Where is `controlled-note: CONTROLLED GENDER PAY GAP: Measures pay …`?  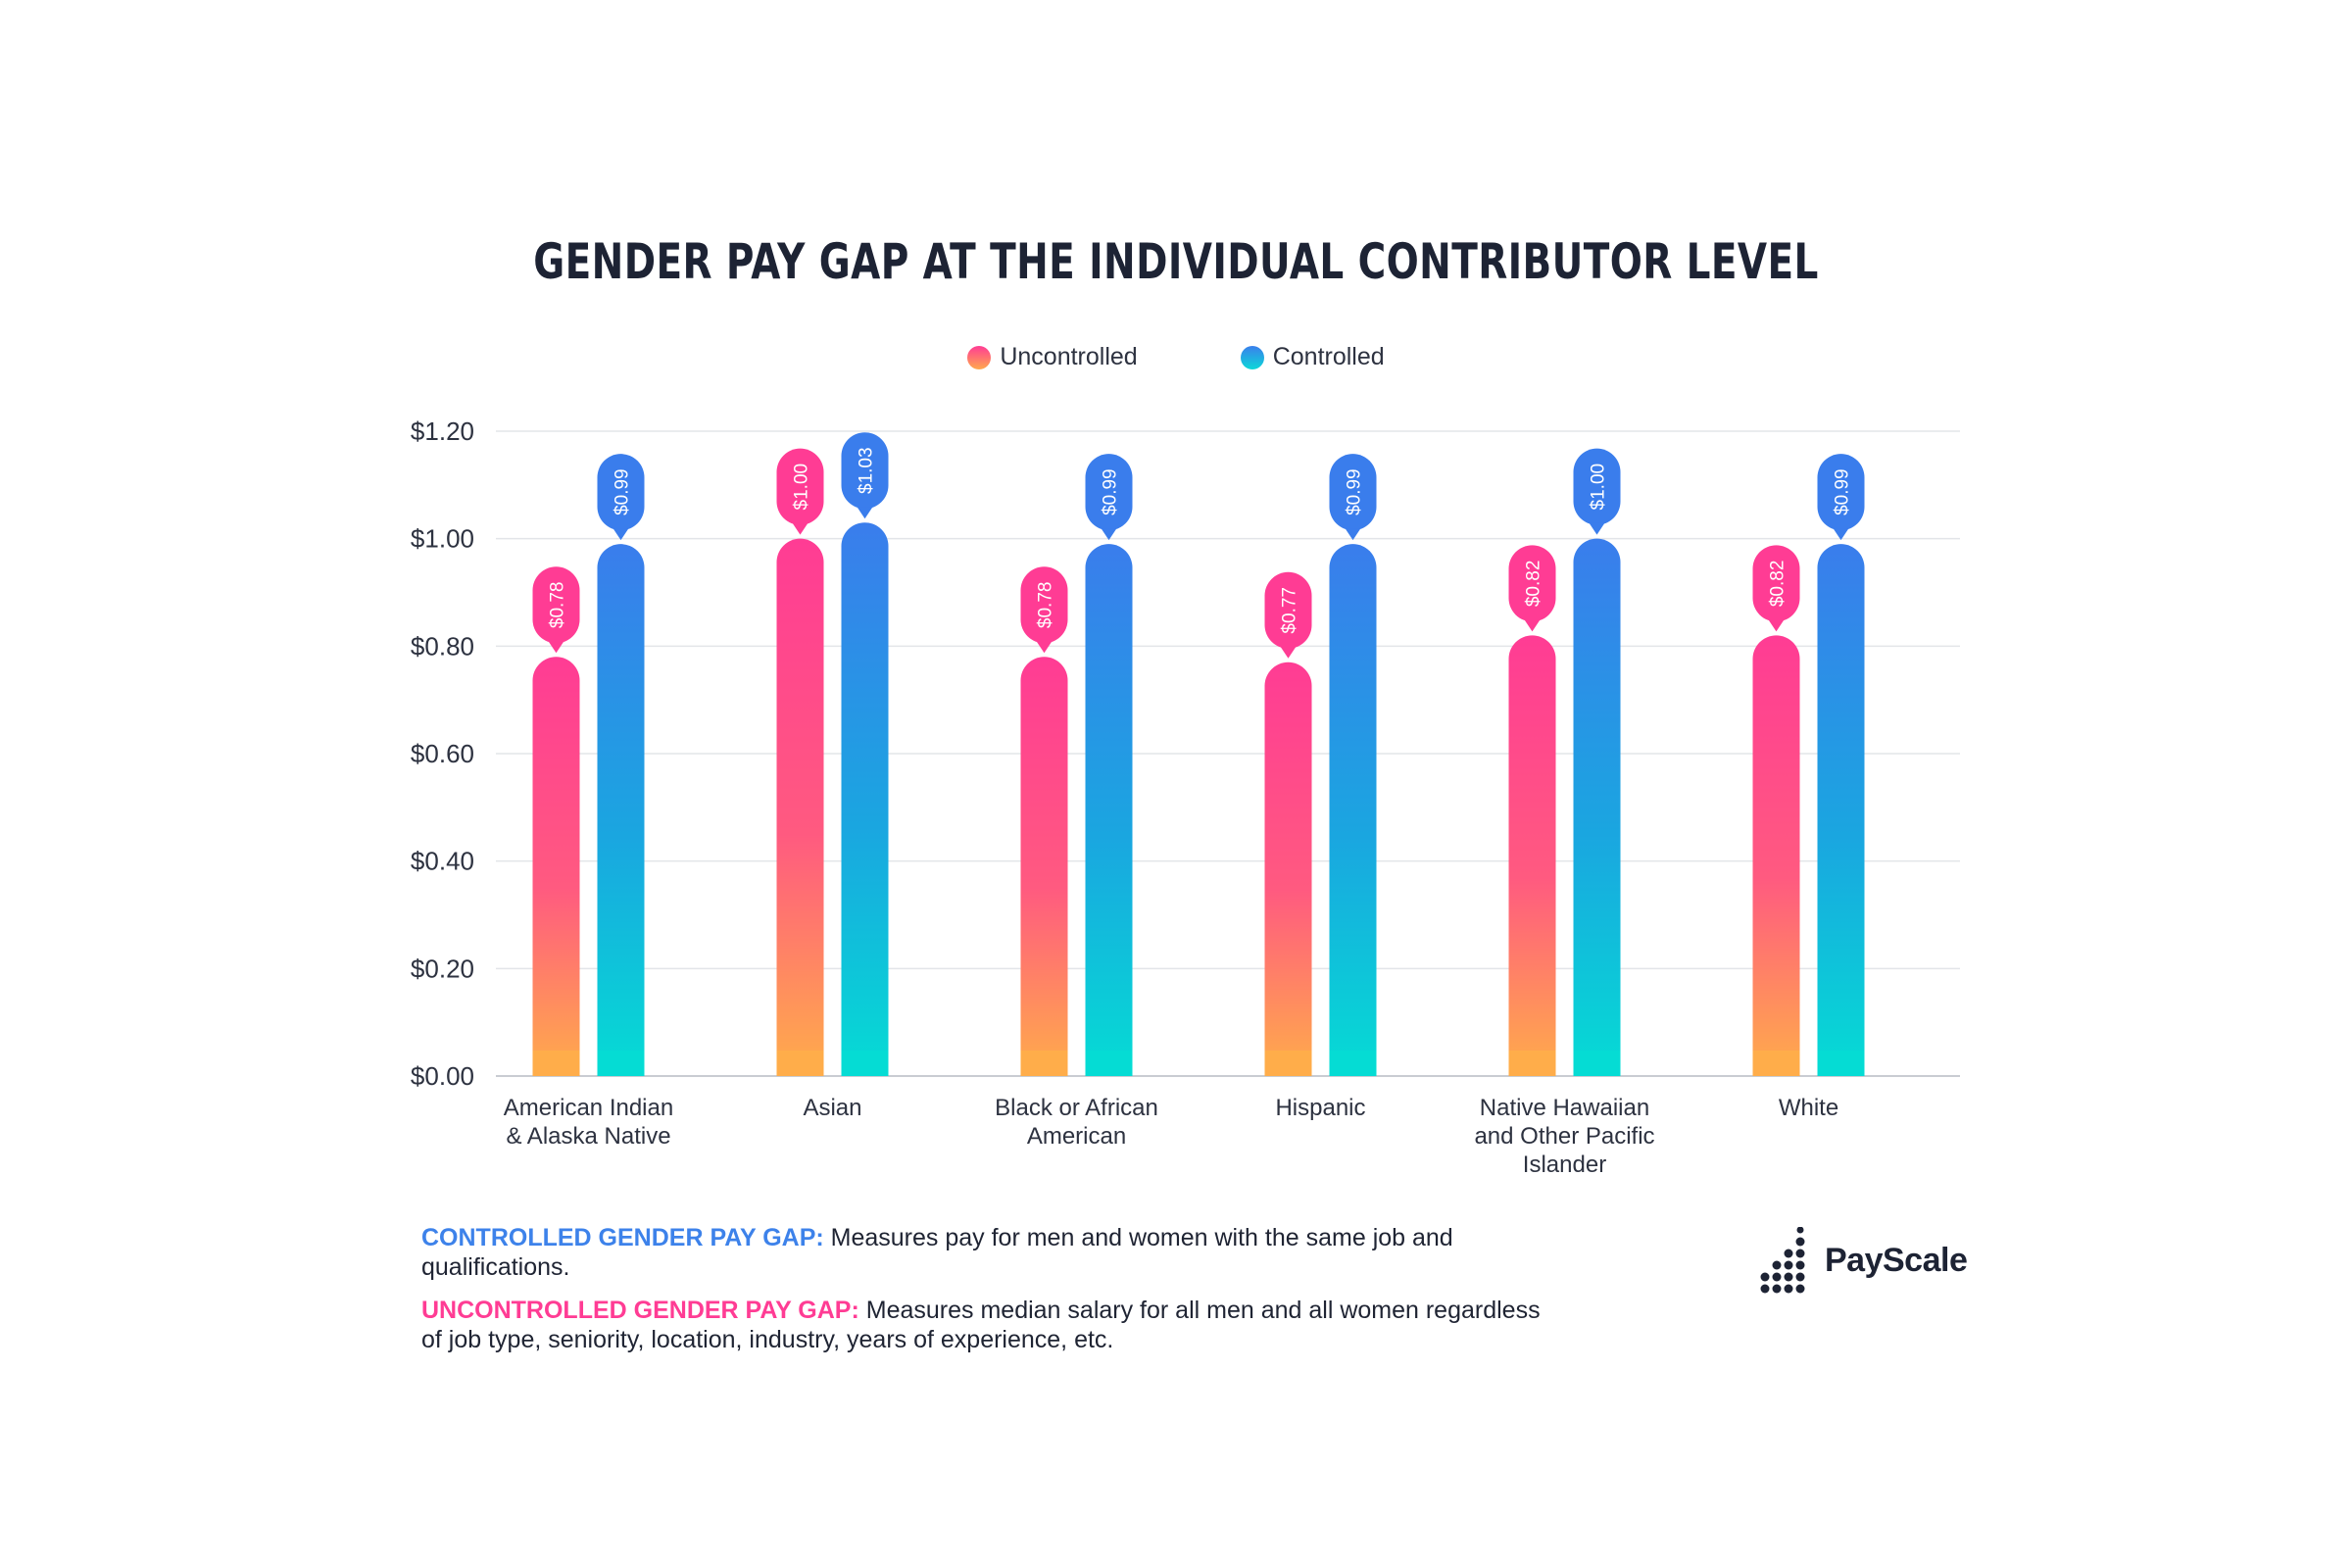 controlled-note: CONTROLLED GENDER PAY GAP: Measures pay … is located at coordinates (989, 1252).